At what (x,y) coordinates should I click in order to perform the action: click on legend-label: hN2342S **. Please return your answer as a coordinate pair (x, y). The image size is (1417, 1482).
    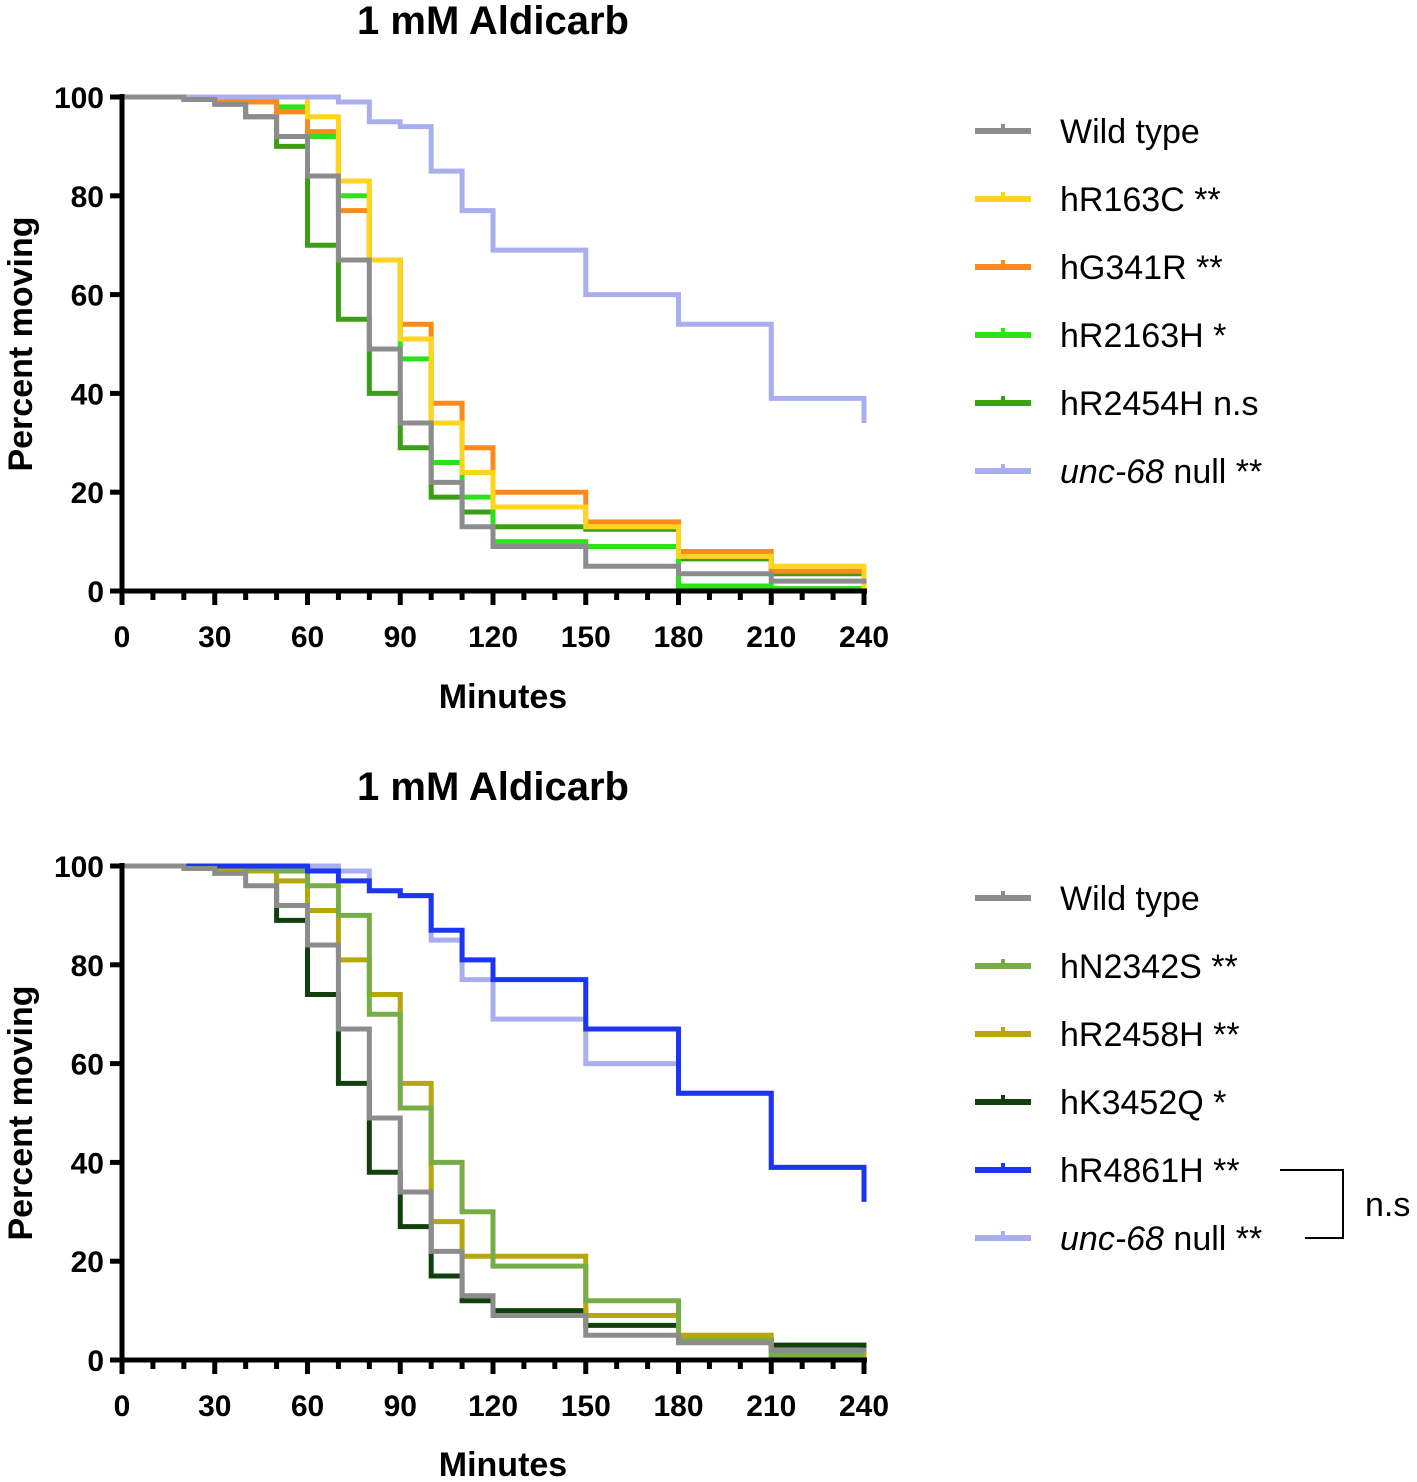
    Looking at the image, I should click on (1149, 967).